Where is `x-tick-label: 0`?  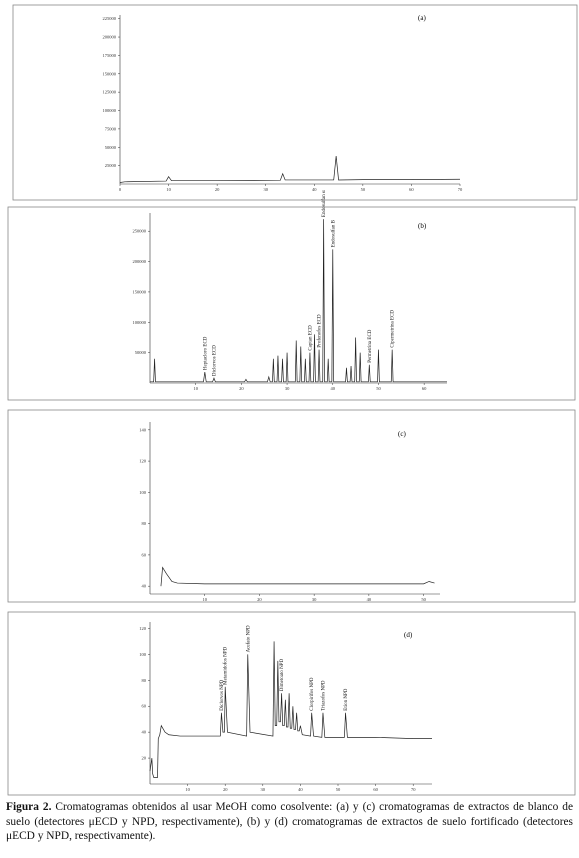
x-tick-label: 0 is located at coordinates (120, 189).